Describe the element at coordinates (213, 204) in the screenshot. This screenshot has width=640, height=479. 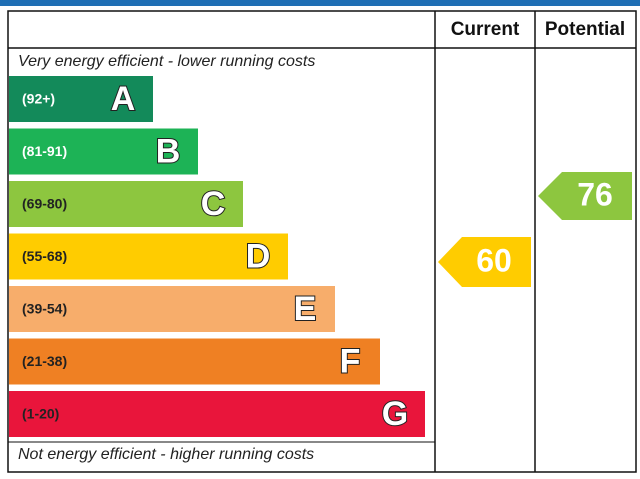
I see `band-letter: C` at that location.